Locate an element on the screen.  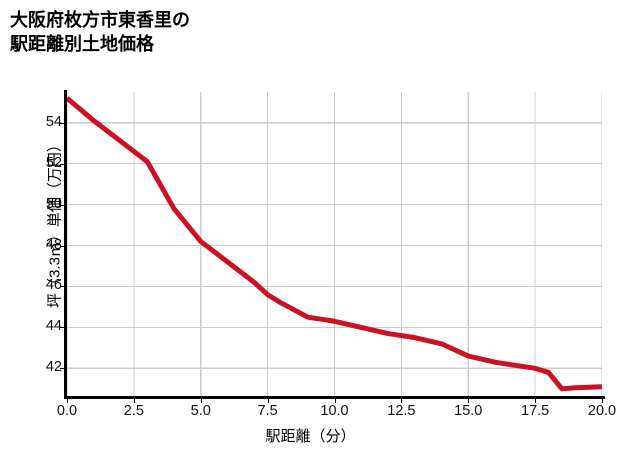
x-tick-label: 5.0 is located at coordinates (200, 411).